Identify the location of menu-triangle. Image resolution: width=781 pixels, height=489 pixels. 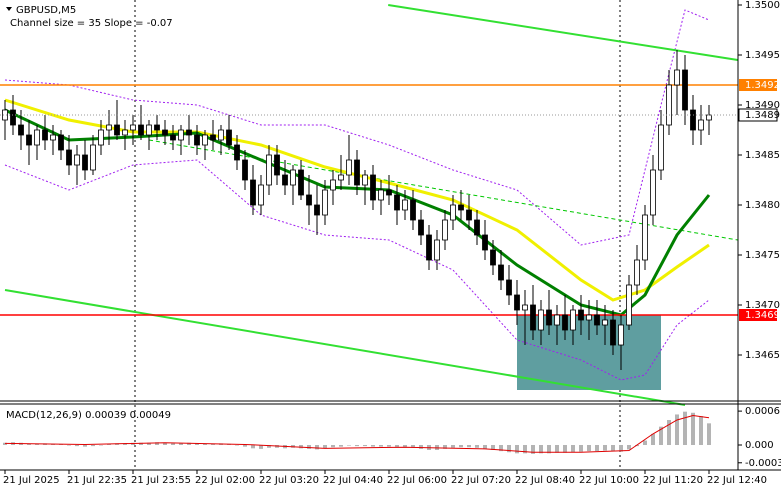
(9, 9).